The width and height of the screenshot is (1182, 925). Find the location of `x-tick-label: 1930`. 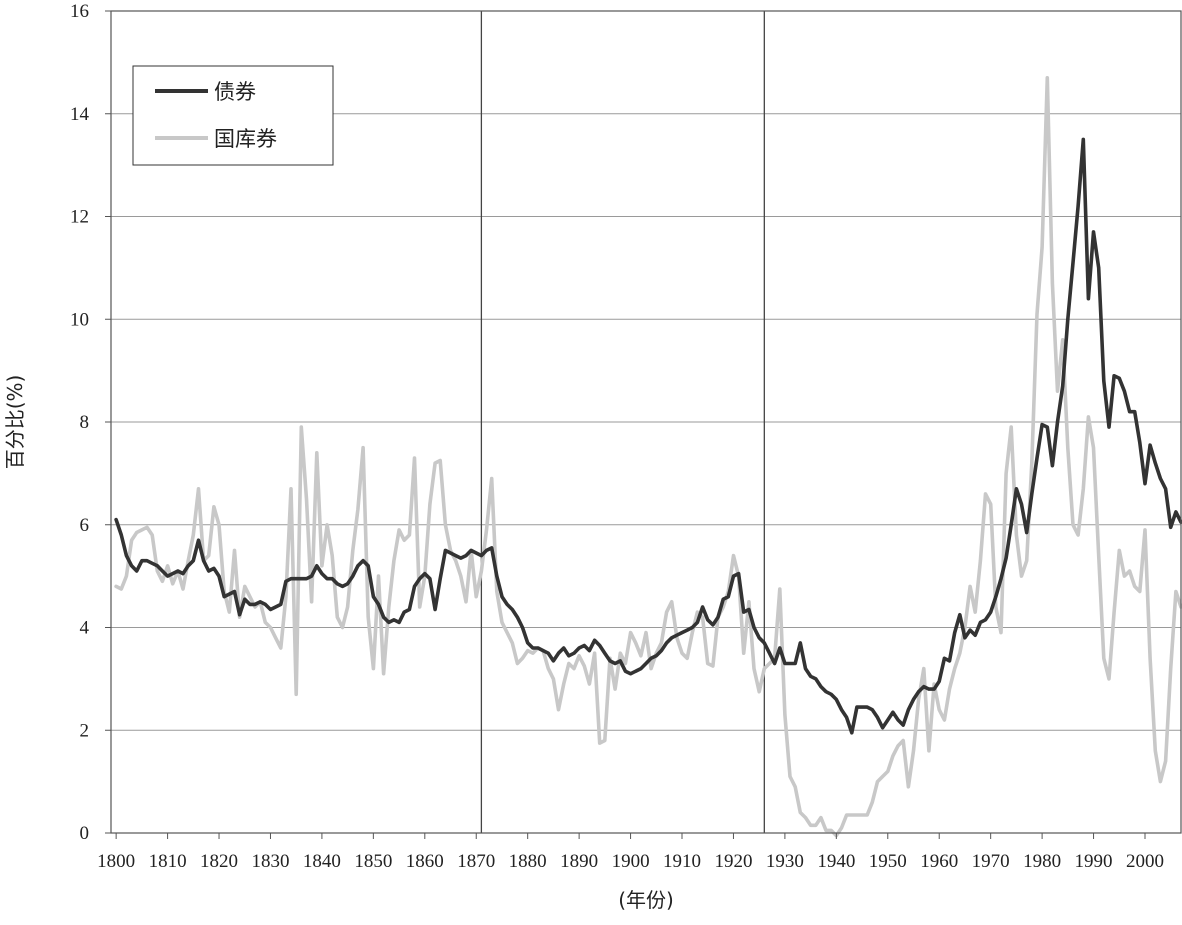

x-tick-label: 1930 is located at coordinates (785, 861).